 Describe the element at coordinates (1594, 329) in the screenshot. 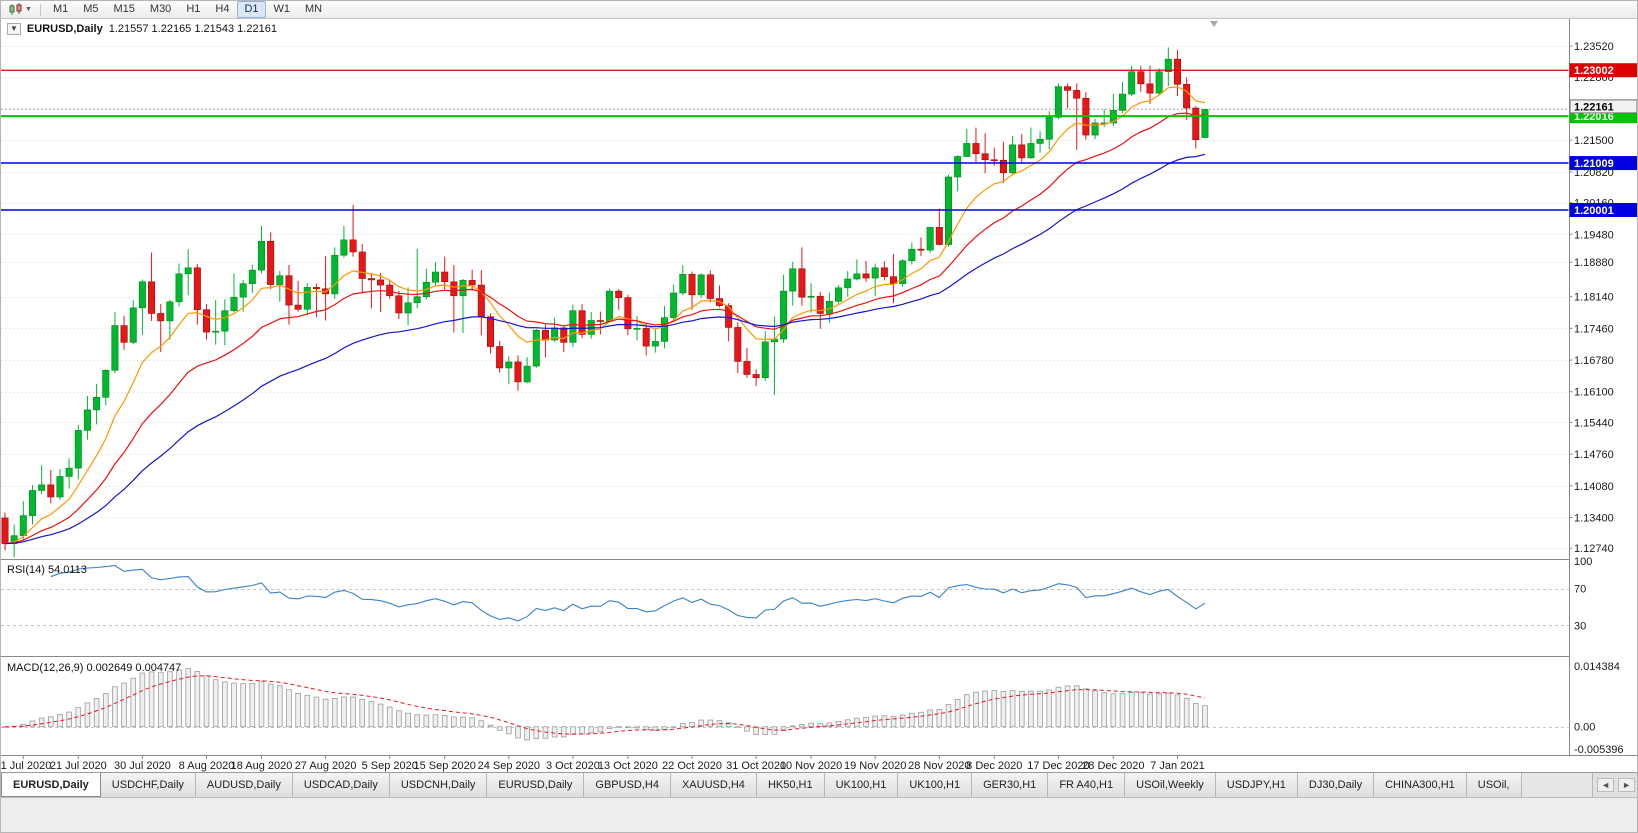

I see `y-axis-price-label: 1.17460` at that location.